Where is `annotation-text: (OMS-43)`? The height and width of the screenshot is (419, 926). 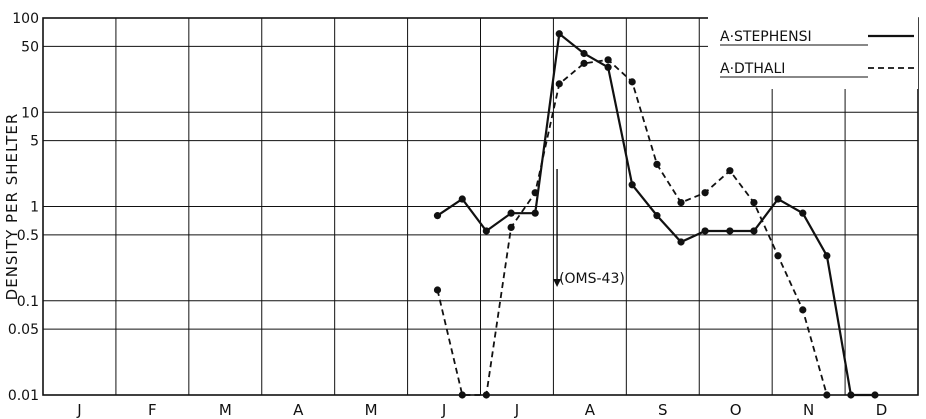
annotation-text: (OMS-43) is located at coordinates (592, 279).